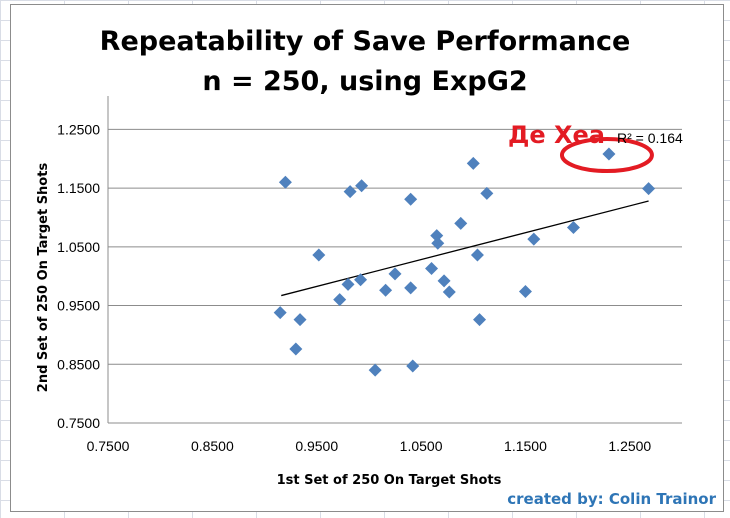 The image size is (730, 518). I want to click on x-tick-label: 0.7500, so click(108, 446).